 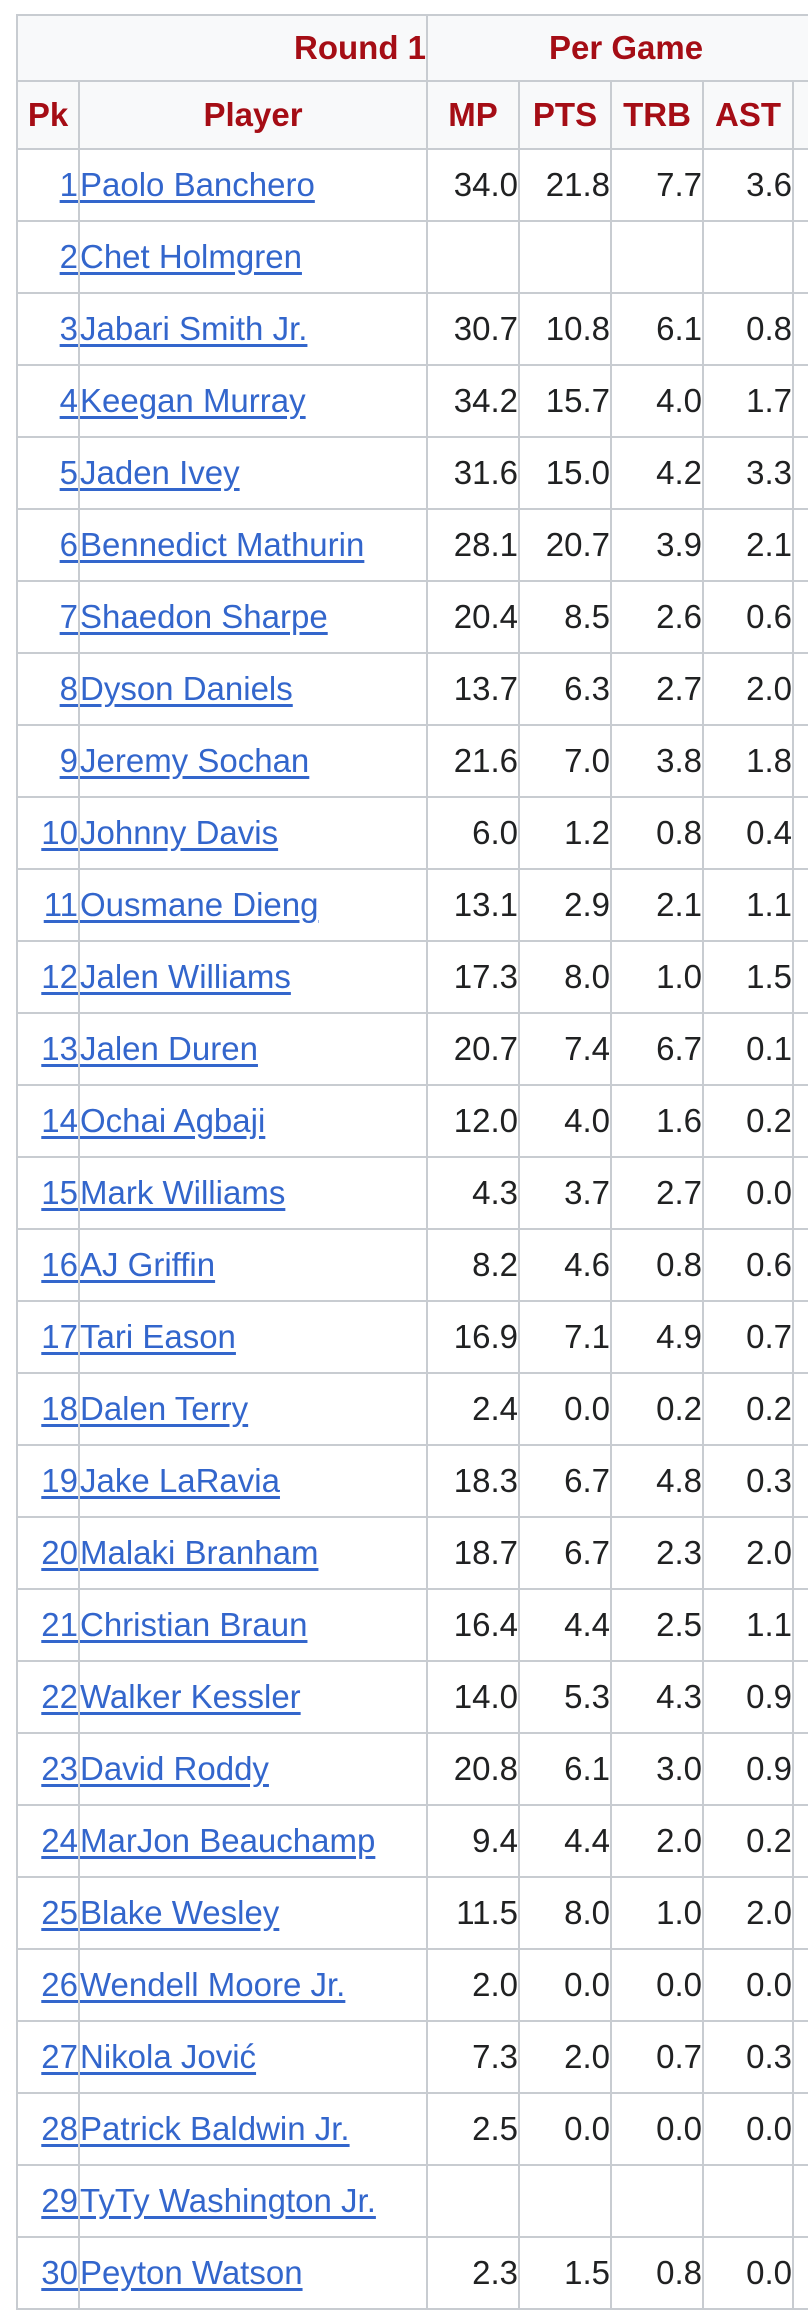 What do you see at coordinates (68, 616) in the screenshot?
I see `pick-number-link: 7` at bounding box center [68, 616].